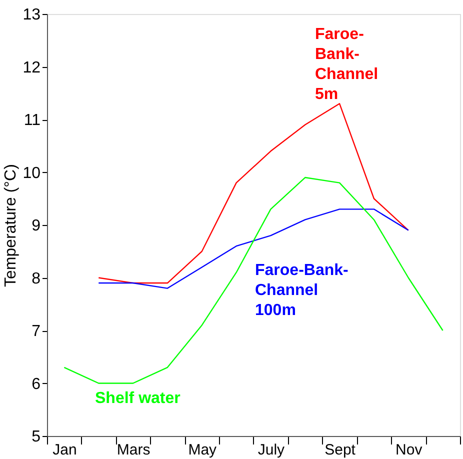 The image size is (463, 459). Describe the element at coordinates (137, 398) in the screenshot. I see `series-label: Shelf water` at that location.